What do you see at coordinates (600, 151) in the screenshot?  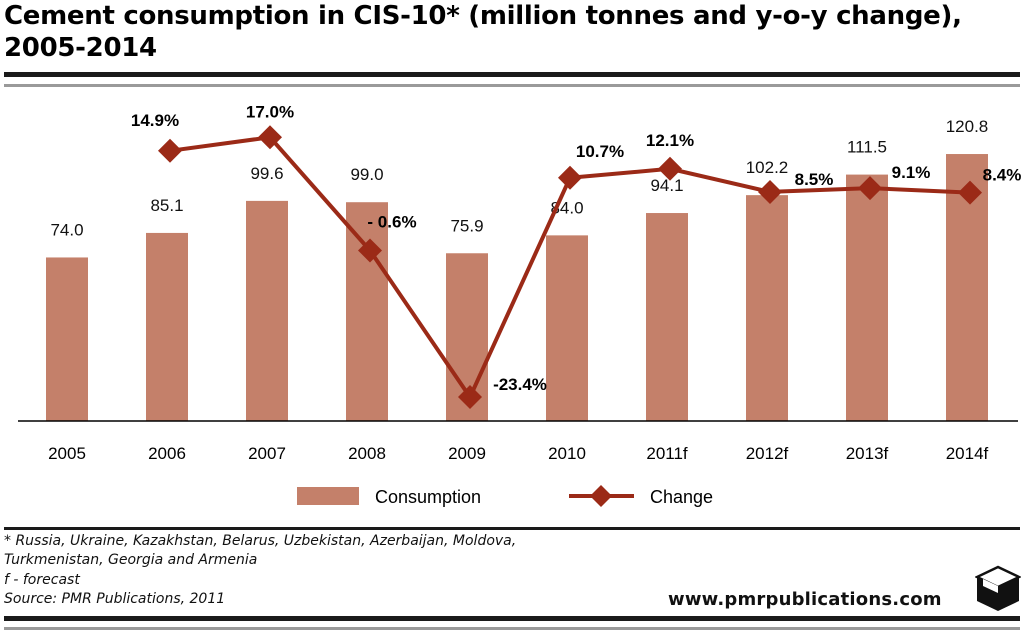 I see `change-value-label-2010: 10.7%` at bounding box center [600, 151].